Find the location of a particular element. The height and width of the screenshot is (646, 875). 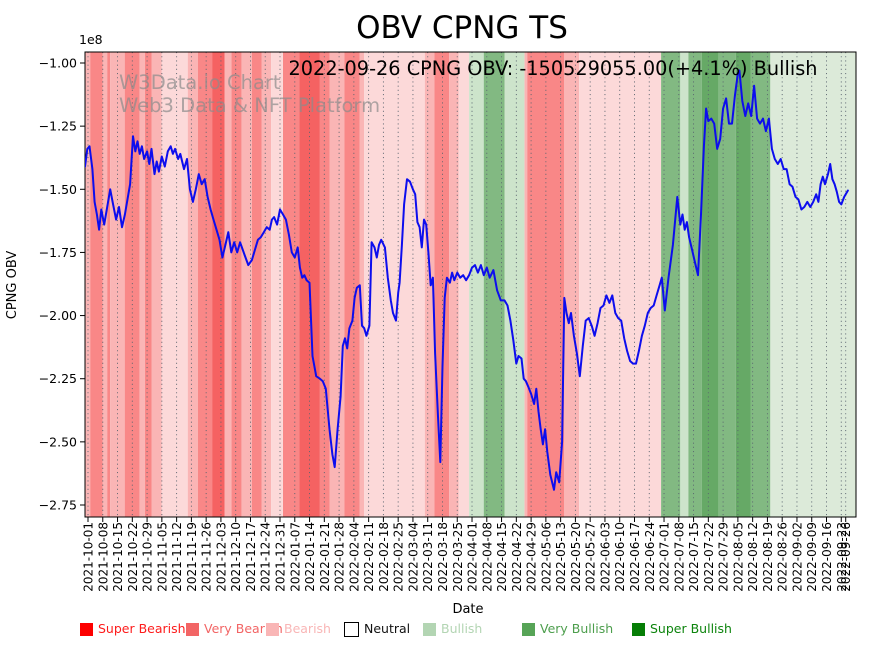

x-tick-label: 2022-05-20 is located at coordinates (576, 557).